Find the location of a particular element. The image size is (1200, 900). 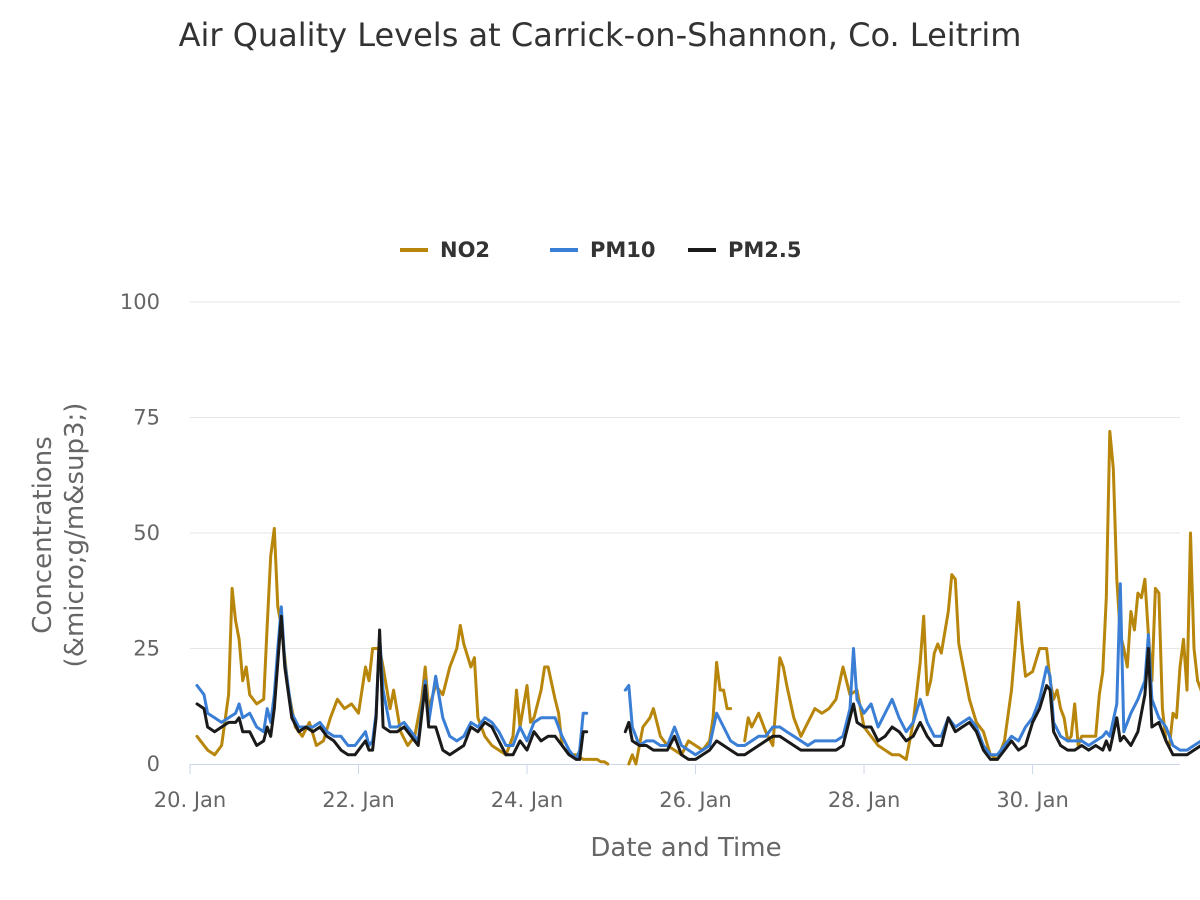

x-tick-label: 28. Jan is located at coordinates (864, 800).